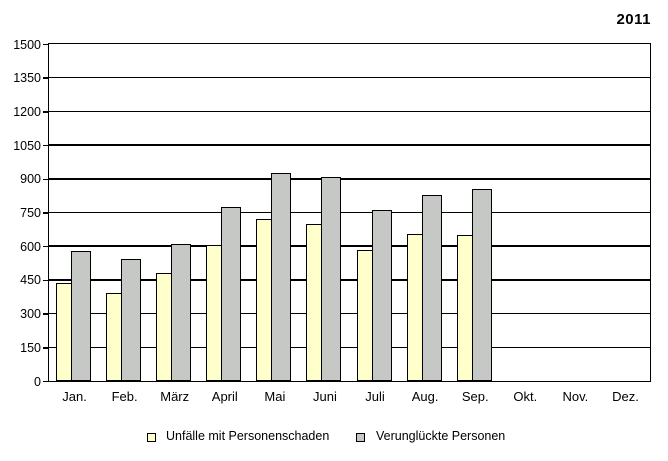 Image resolution: width=668 pixels, height=461 pixels. I want to click on x-tick-label: Nov., so click(575, 396).